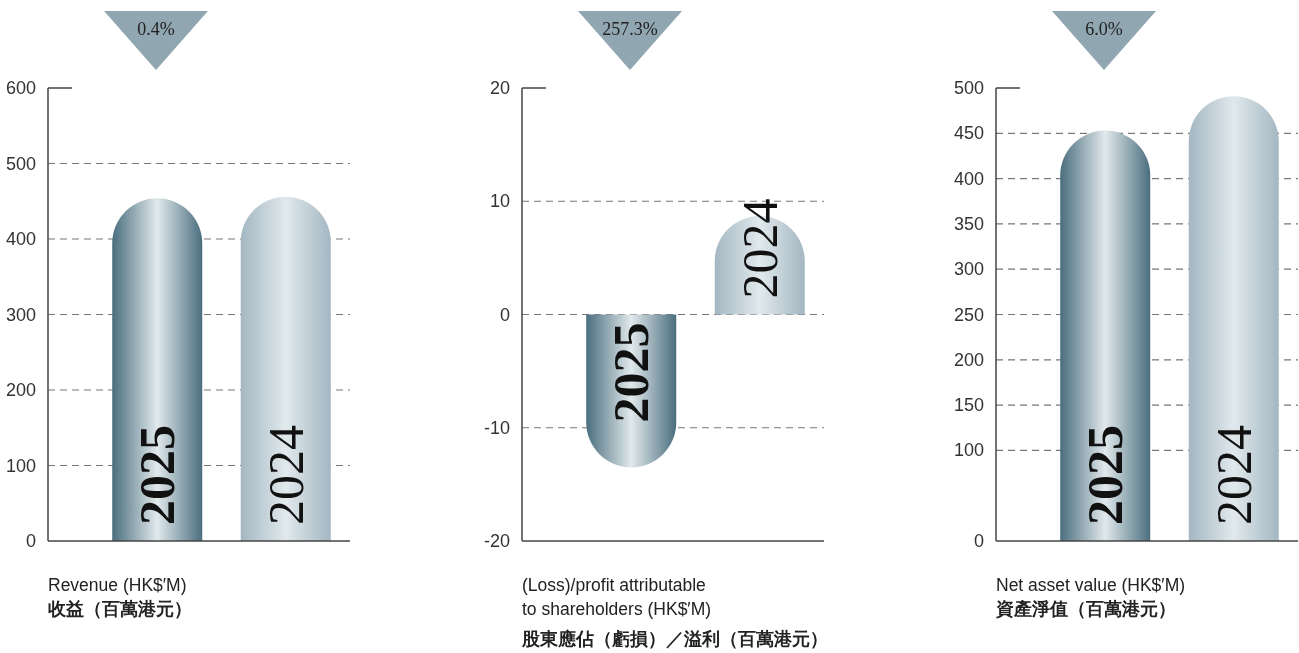 This screenshot has width=1299, height=653. Describe the element at coordinates (499, 201) in the screenshot. I see `y-tick-label: 10` at that location.